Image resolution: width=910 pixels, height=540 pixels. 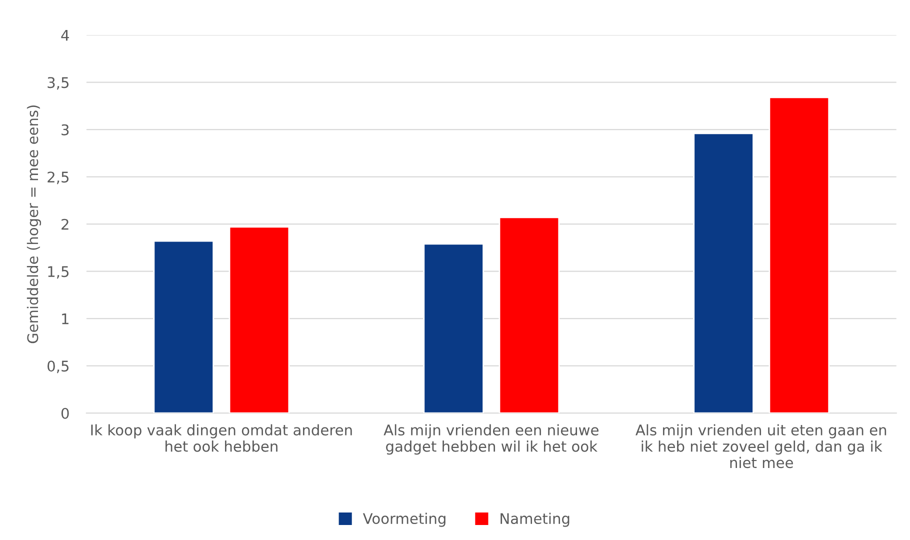 I want to click on y-tick-label: 2, so click(x=65, y=224).